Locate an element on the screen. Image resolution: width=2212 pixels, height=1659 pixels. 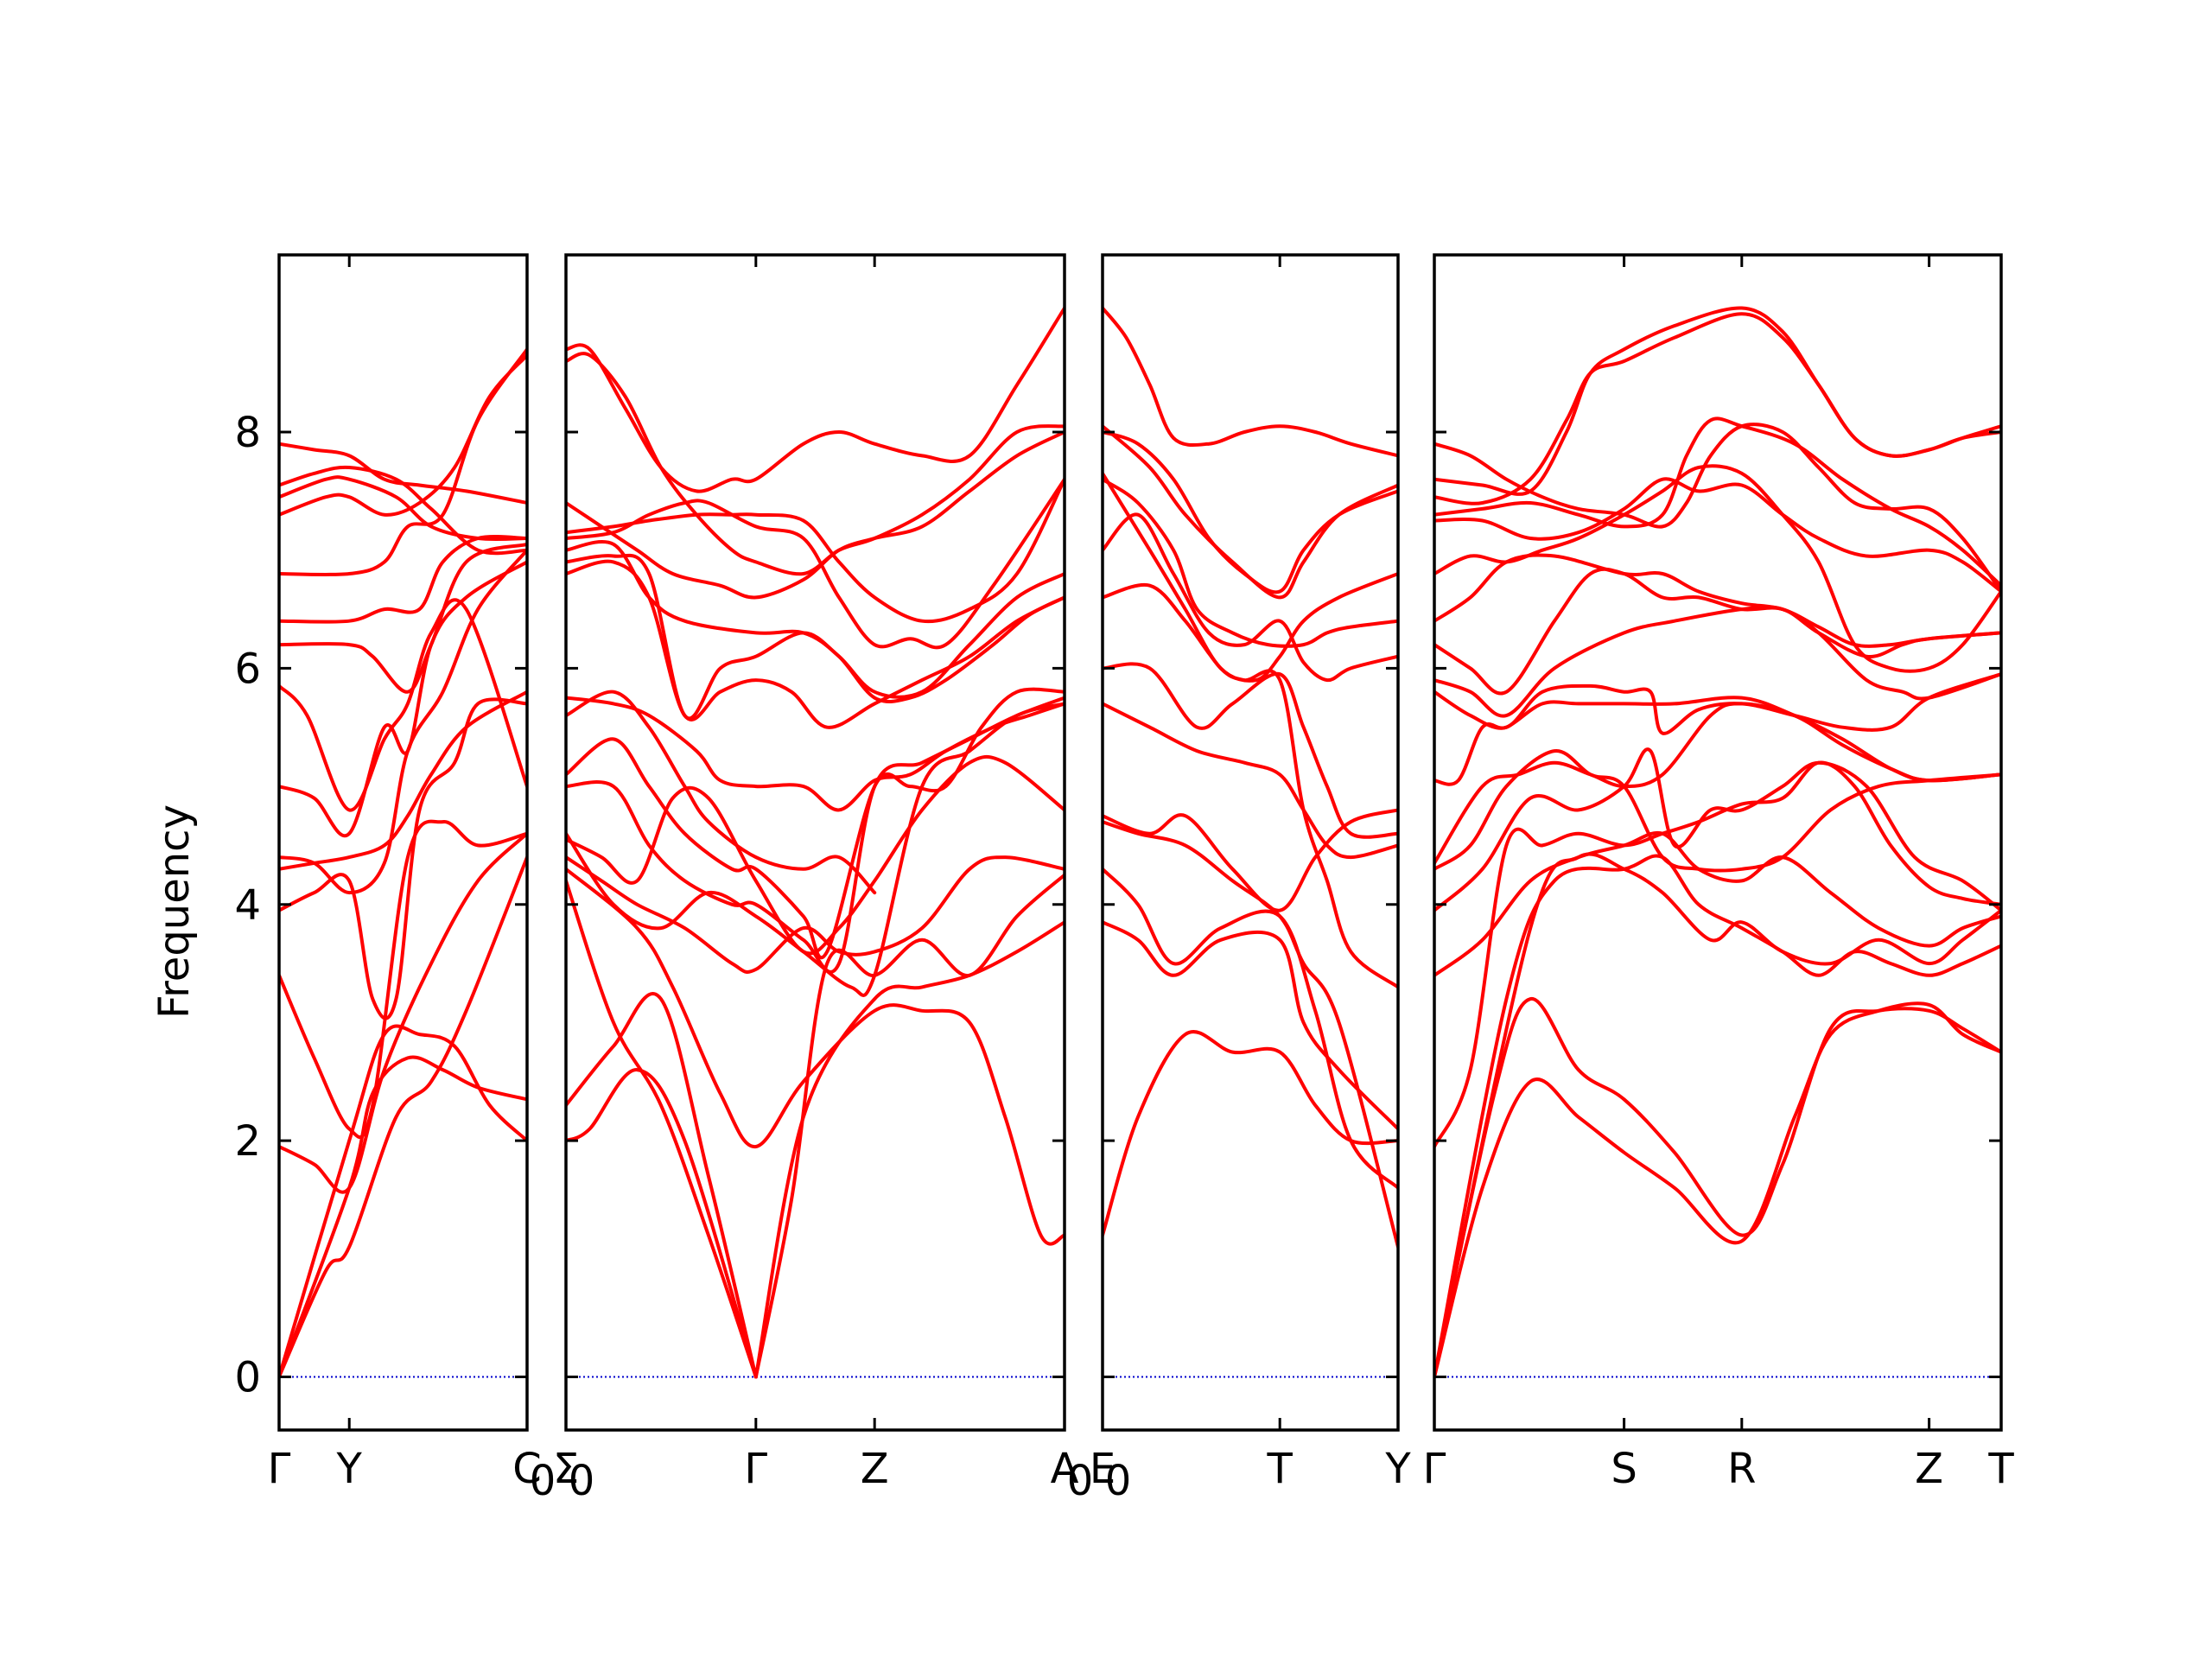
high-symmetry-label: S is located at coordinates (1624, 1469).